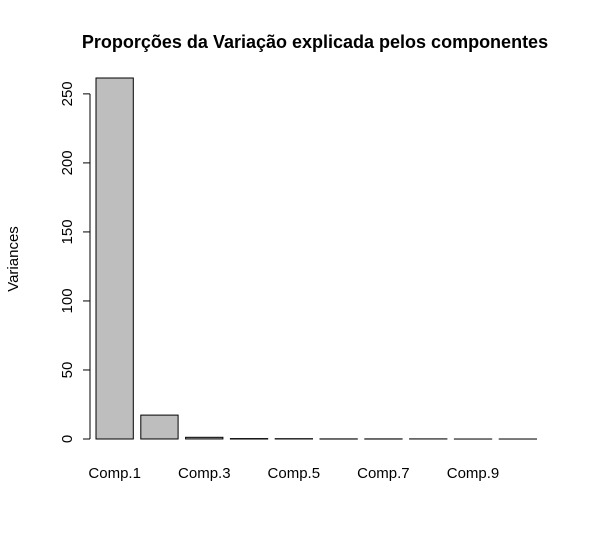  I want to click on y-tick-label: 50, so click(67, 370).